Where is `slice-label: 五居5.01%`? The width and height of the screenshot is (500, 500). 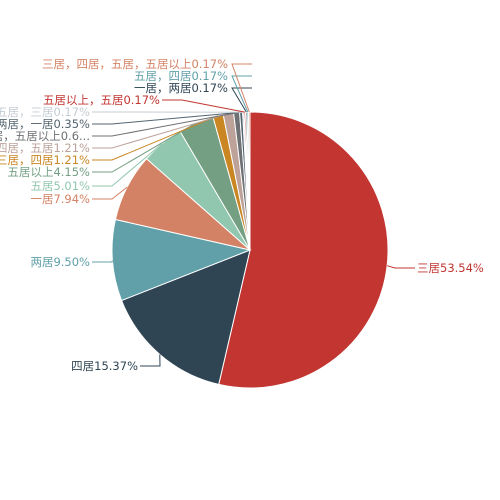 slice-label: 五居5.01% is located at coordinates (60, 186).